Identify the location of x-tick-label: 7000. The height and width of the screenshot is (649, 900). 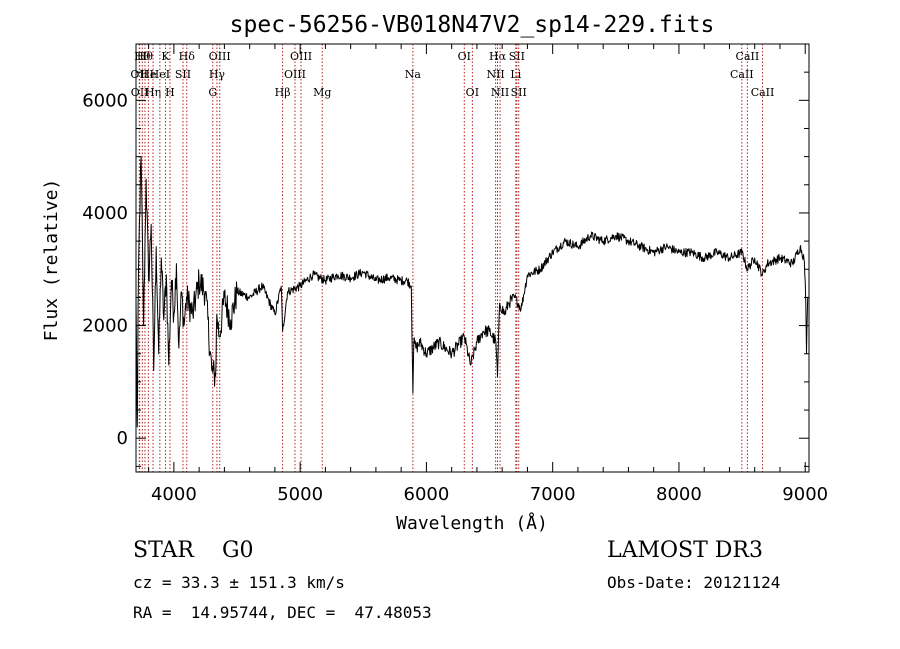
(553, 494).